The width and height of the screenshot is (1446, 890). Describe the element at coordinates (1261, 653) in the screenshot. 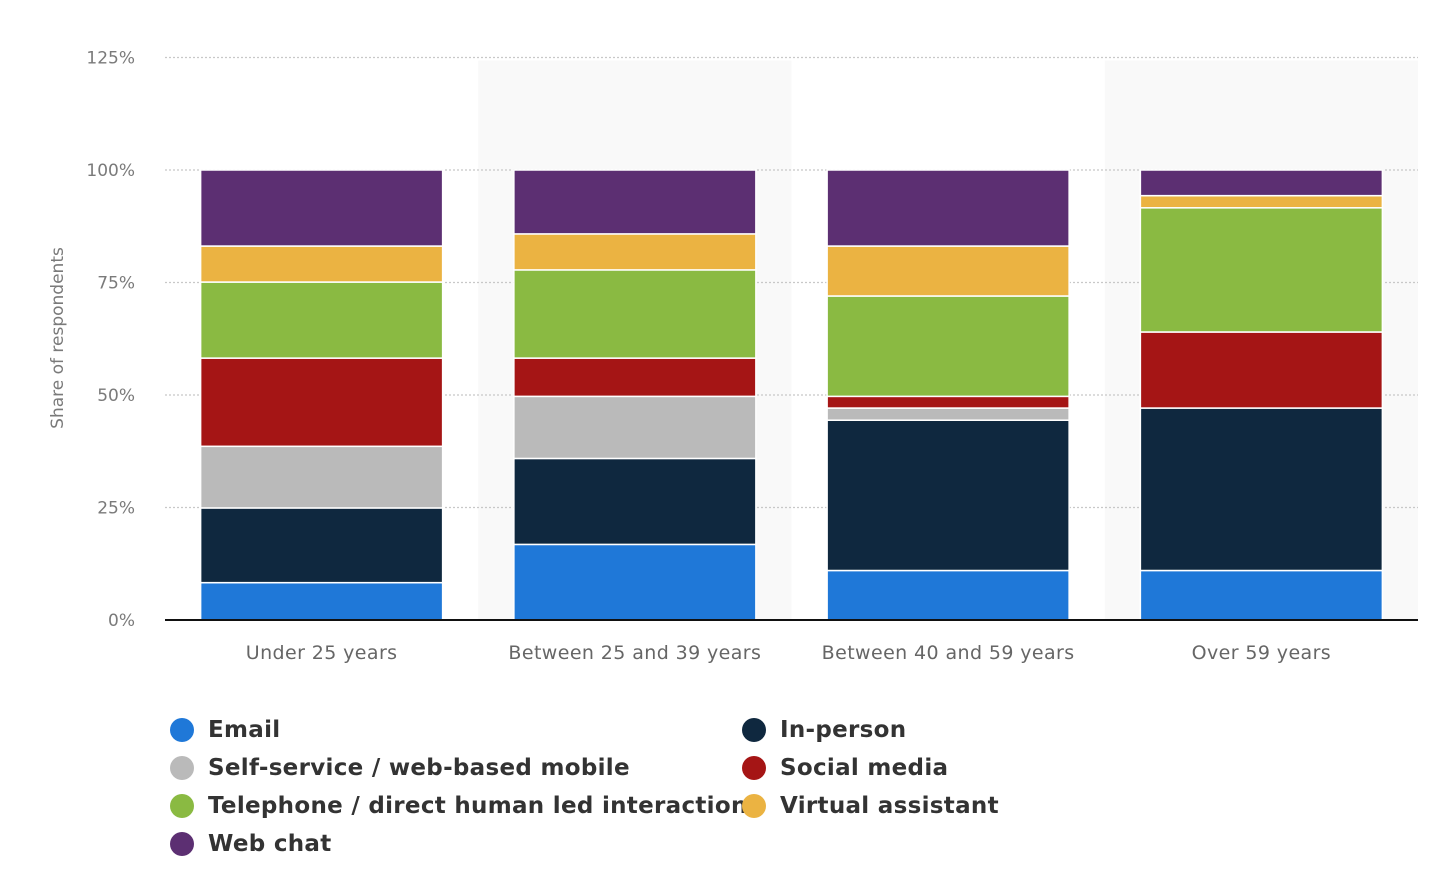

I see `x-tick-label: Over 59 years` at that location.